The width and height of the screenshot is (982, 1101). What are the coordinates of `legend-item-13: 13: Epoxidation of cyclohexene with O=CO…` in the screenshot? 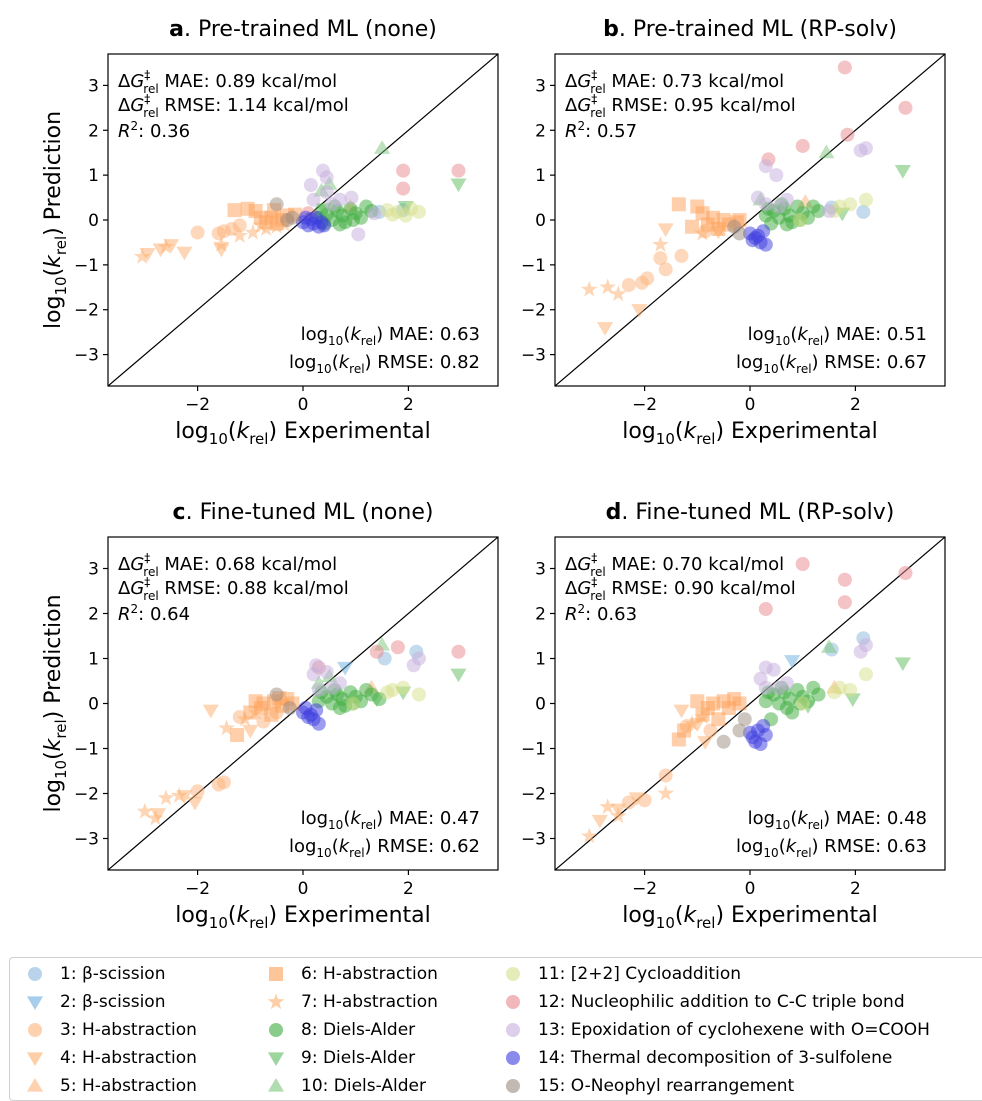 It's located at (716, 1030).